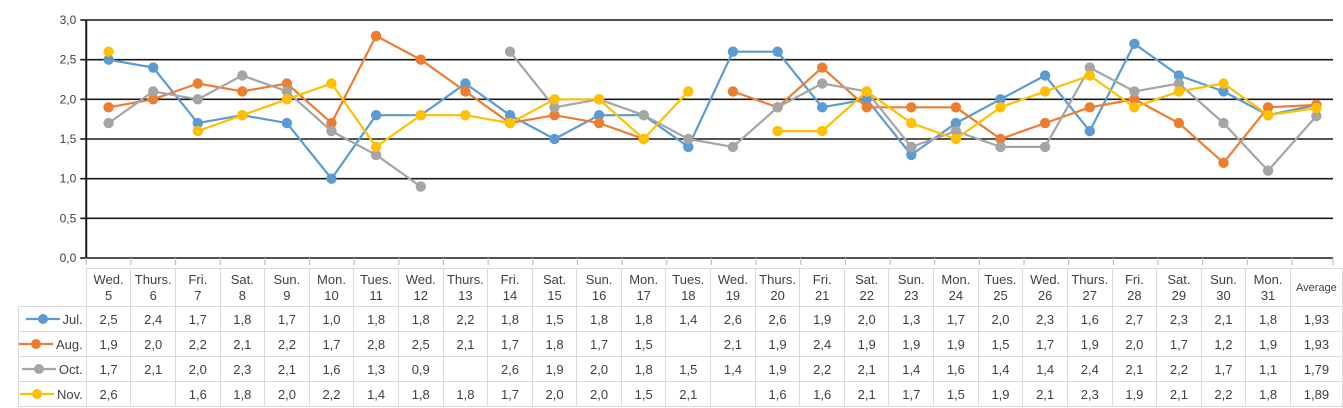 This screenshot has width=1343, height=408. I want to click on cell-nov-24: 1,5, so click(956, 394).